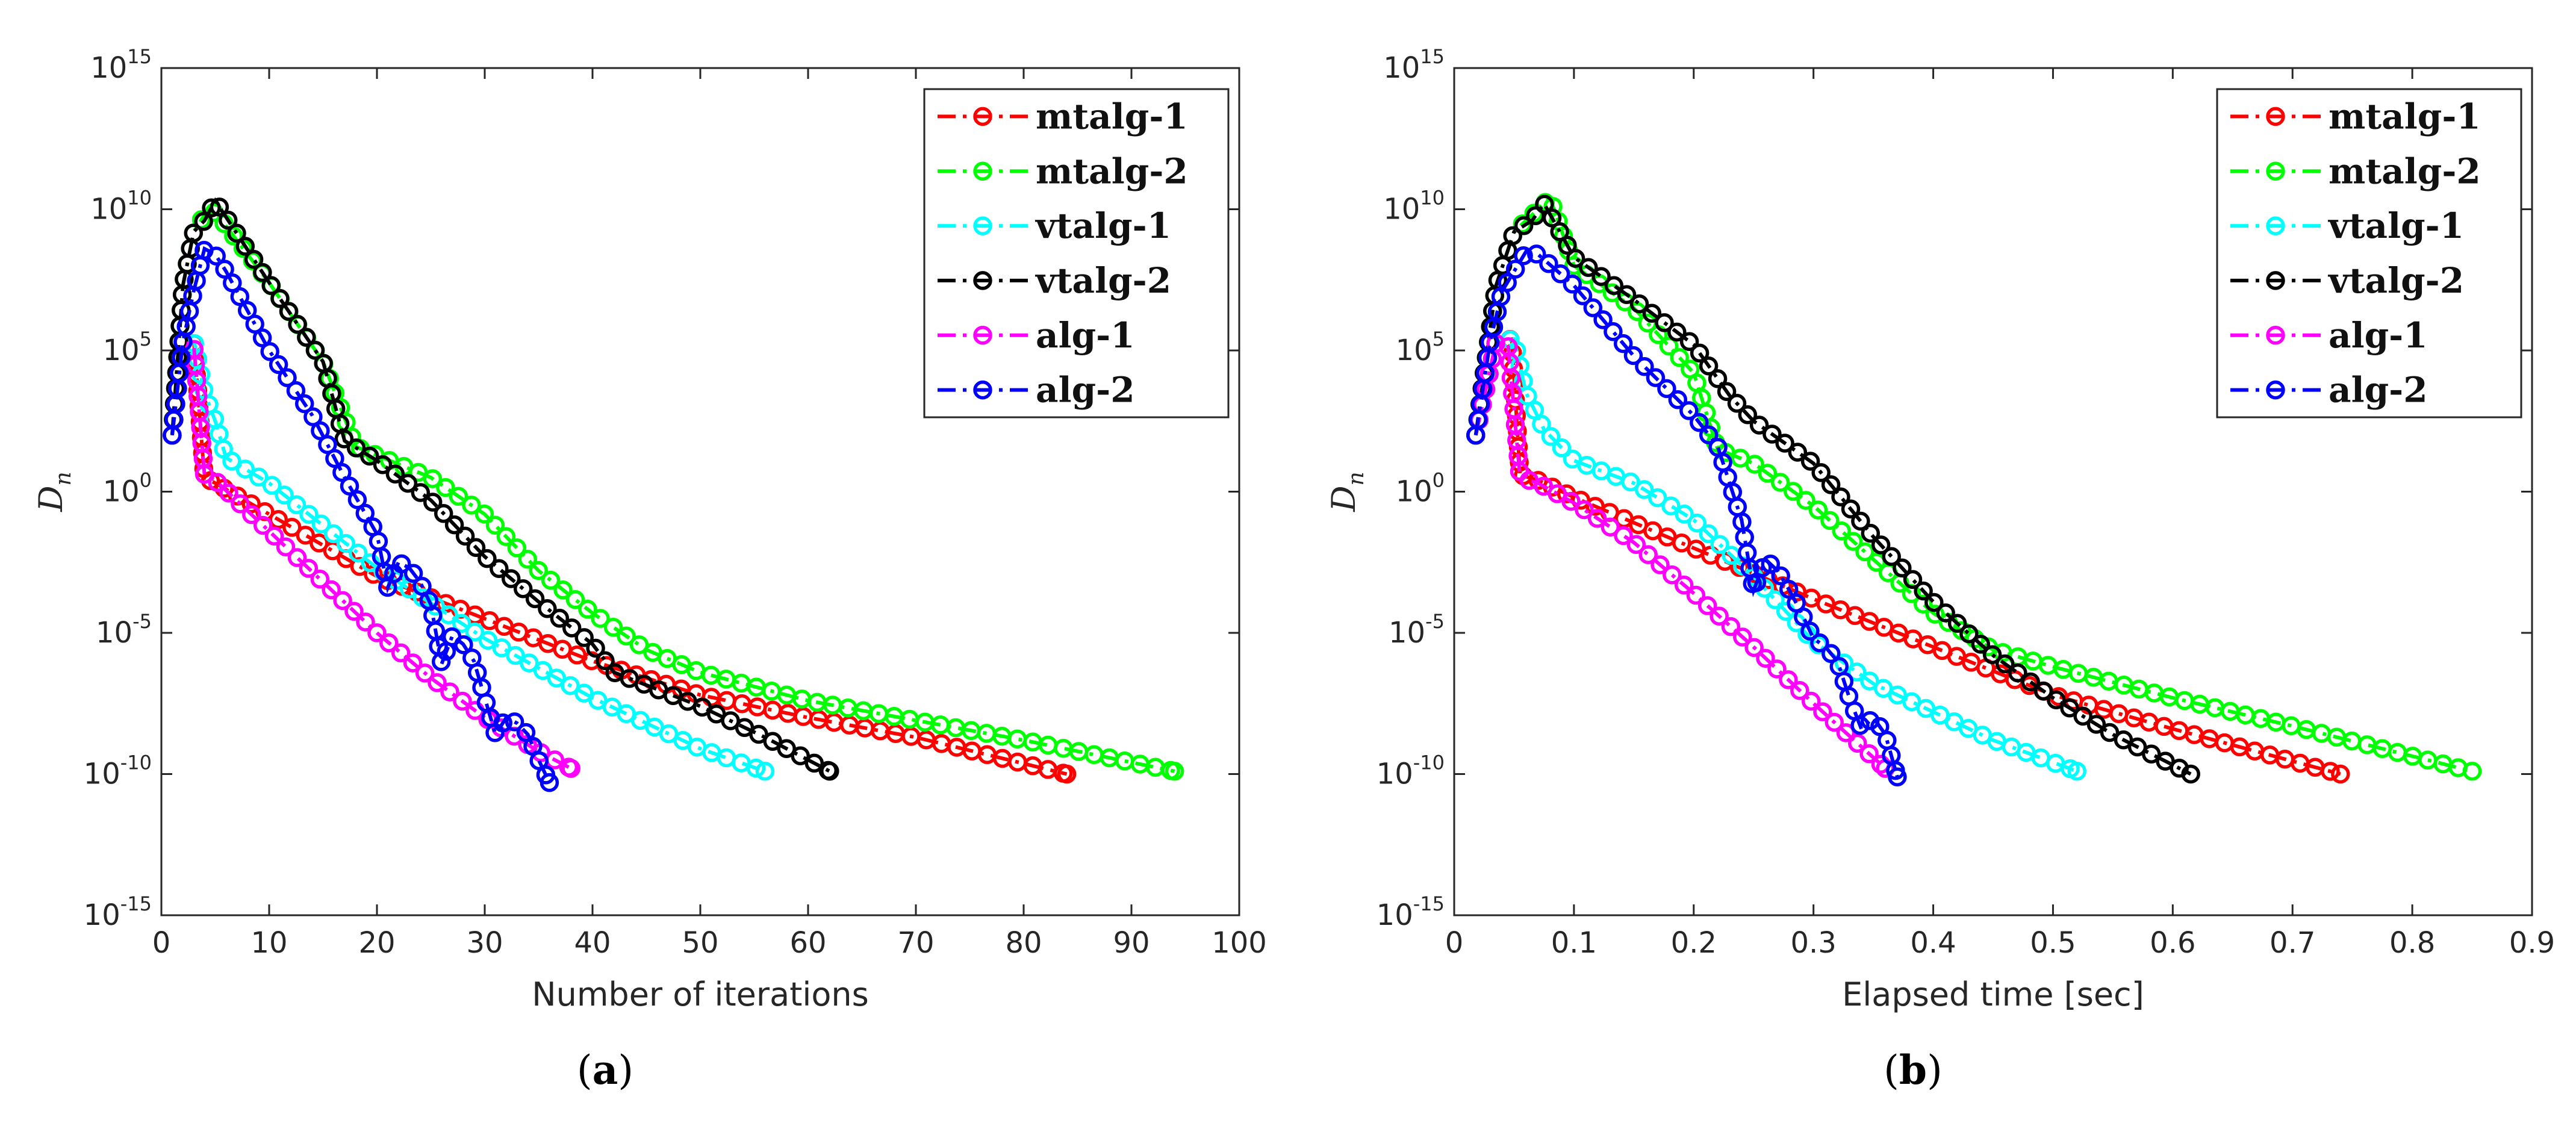 The width and height of the screenshot is (2576, 1126). What do you see at coordinates (1421, 489) in the screenshot?
I see `y-tick-label: 10⁰` at bounding box center [1421, 489].